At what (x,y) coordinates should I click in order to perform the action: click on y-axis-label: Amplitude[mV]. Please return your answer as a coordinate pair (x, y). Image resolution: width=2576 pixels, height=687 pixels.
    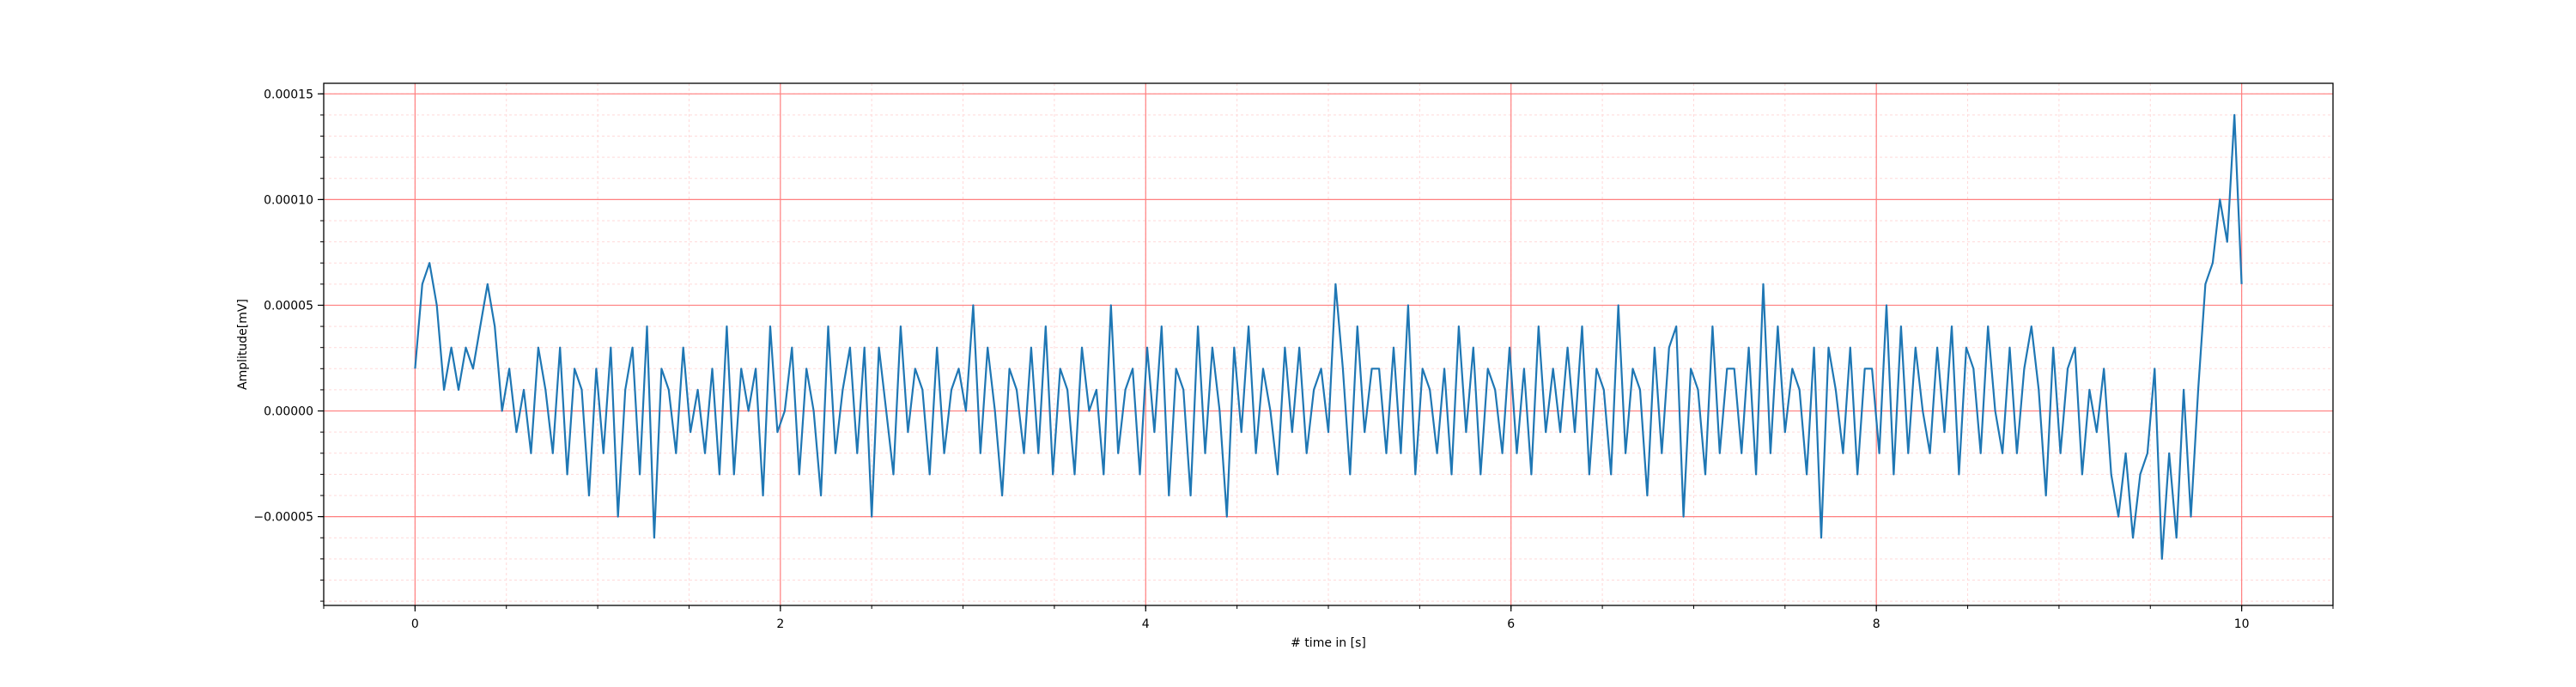
    Looking at the image, I should click on (243, 344).